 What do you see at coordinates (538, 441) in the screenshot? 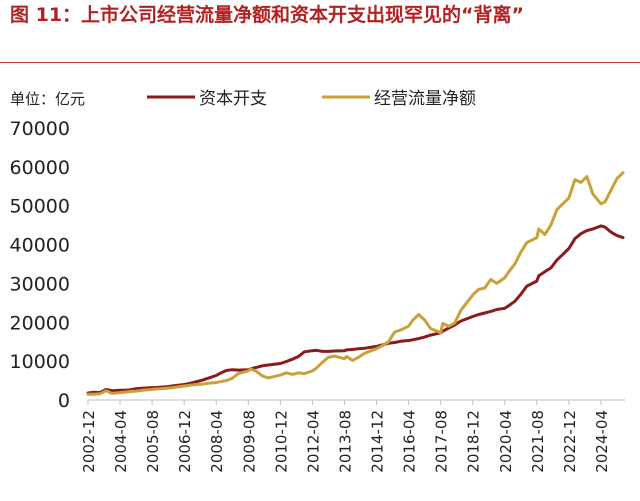
I see `x-tick-label: 2021-08` at bounding box center [538, 441].